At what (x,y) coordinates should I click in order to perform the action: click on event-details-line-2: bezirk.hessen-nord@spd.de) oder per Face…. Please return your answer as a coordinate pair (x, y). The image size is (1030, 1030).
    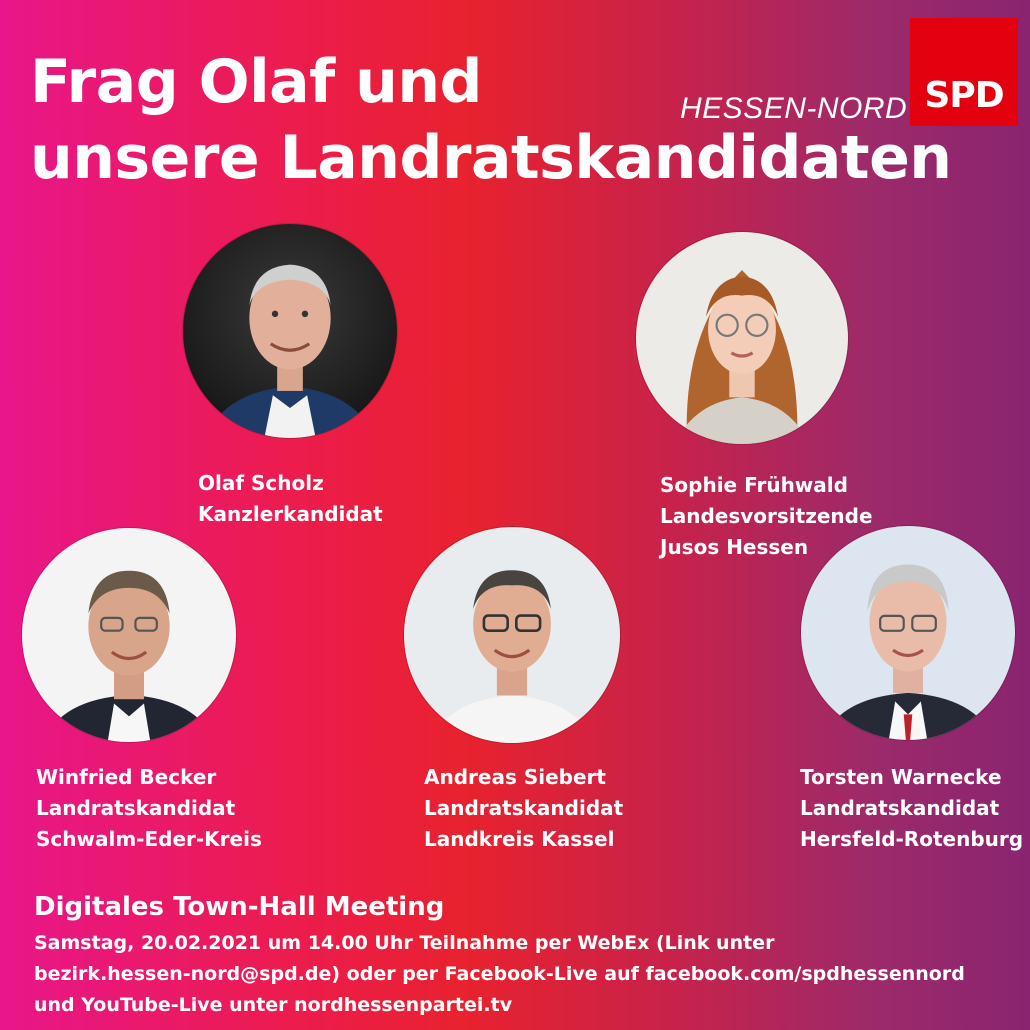
    Looking at the image, I should click on (499, 974).